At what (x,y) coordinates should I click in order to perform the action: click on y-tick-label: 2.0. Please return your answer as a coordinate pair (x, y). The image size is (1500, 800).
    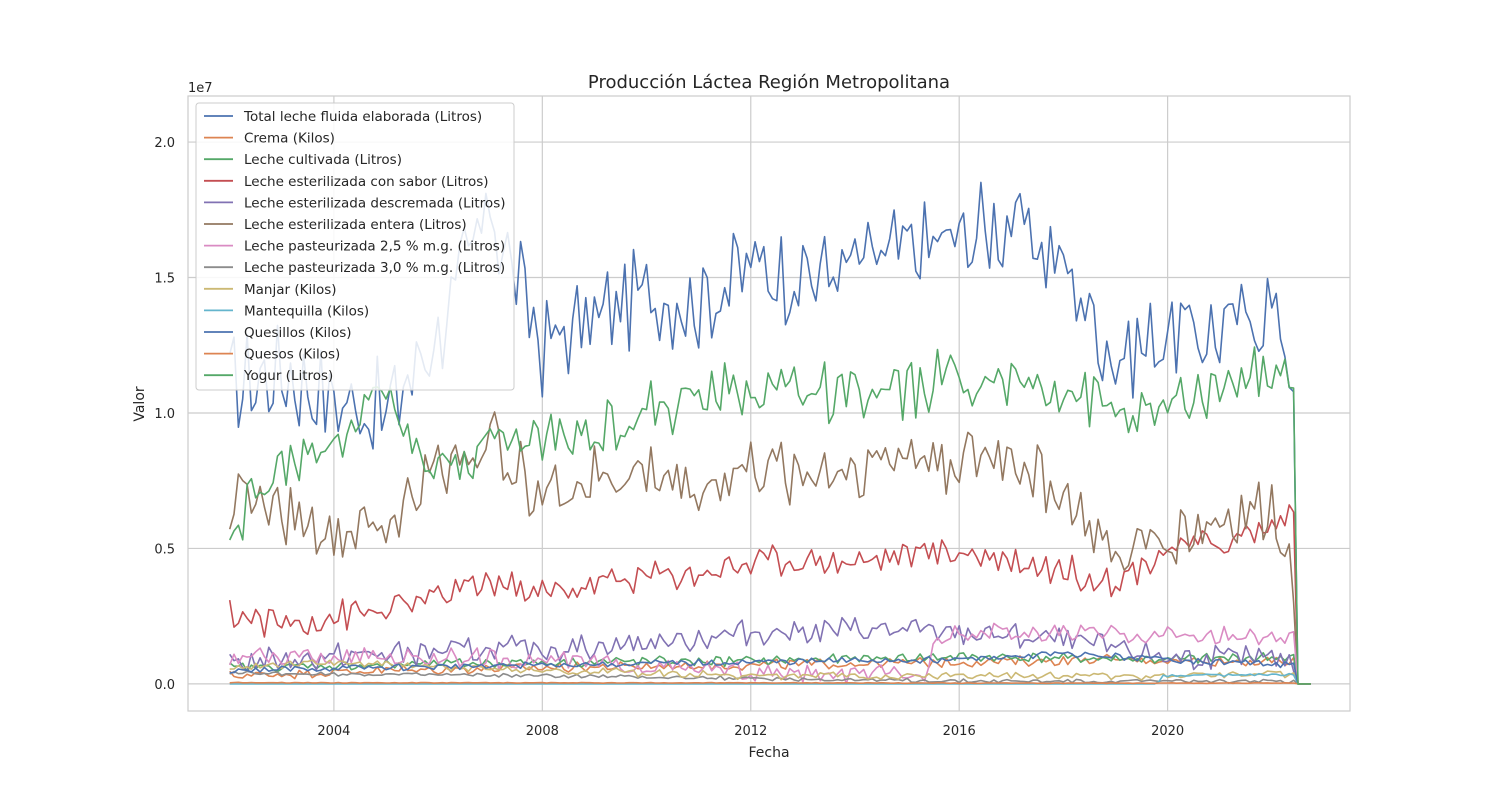
    Looking at the image, I should click on (164, 143).